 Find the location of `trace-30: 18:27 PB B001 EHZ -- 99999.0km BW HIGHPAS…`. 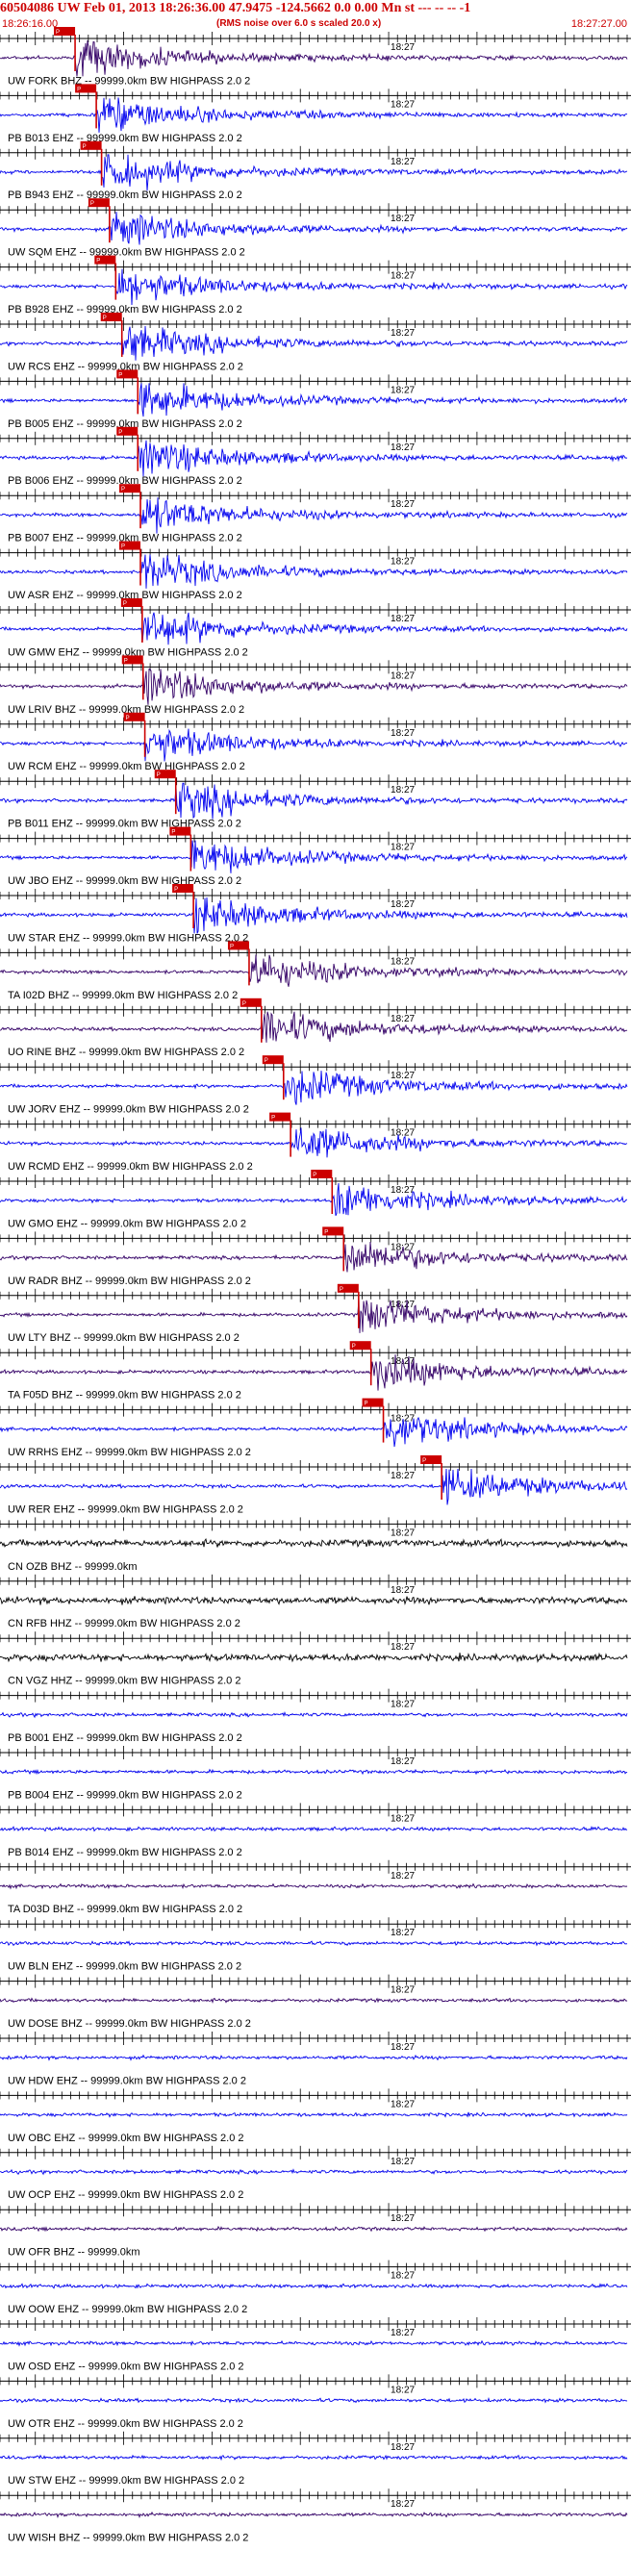

trace-30: 18:27 PB B001 EHZ -- 99999.0km BW HIGHPAS… is located at coordinates (315, 1716).